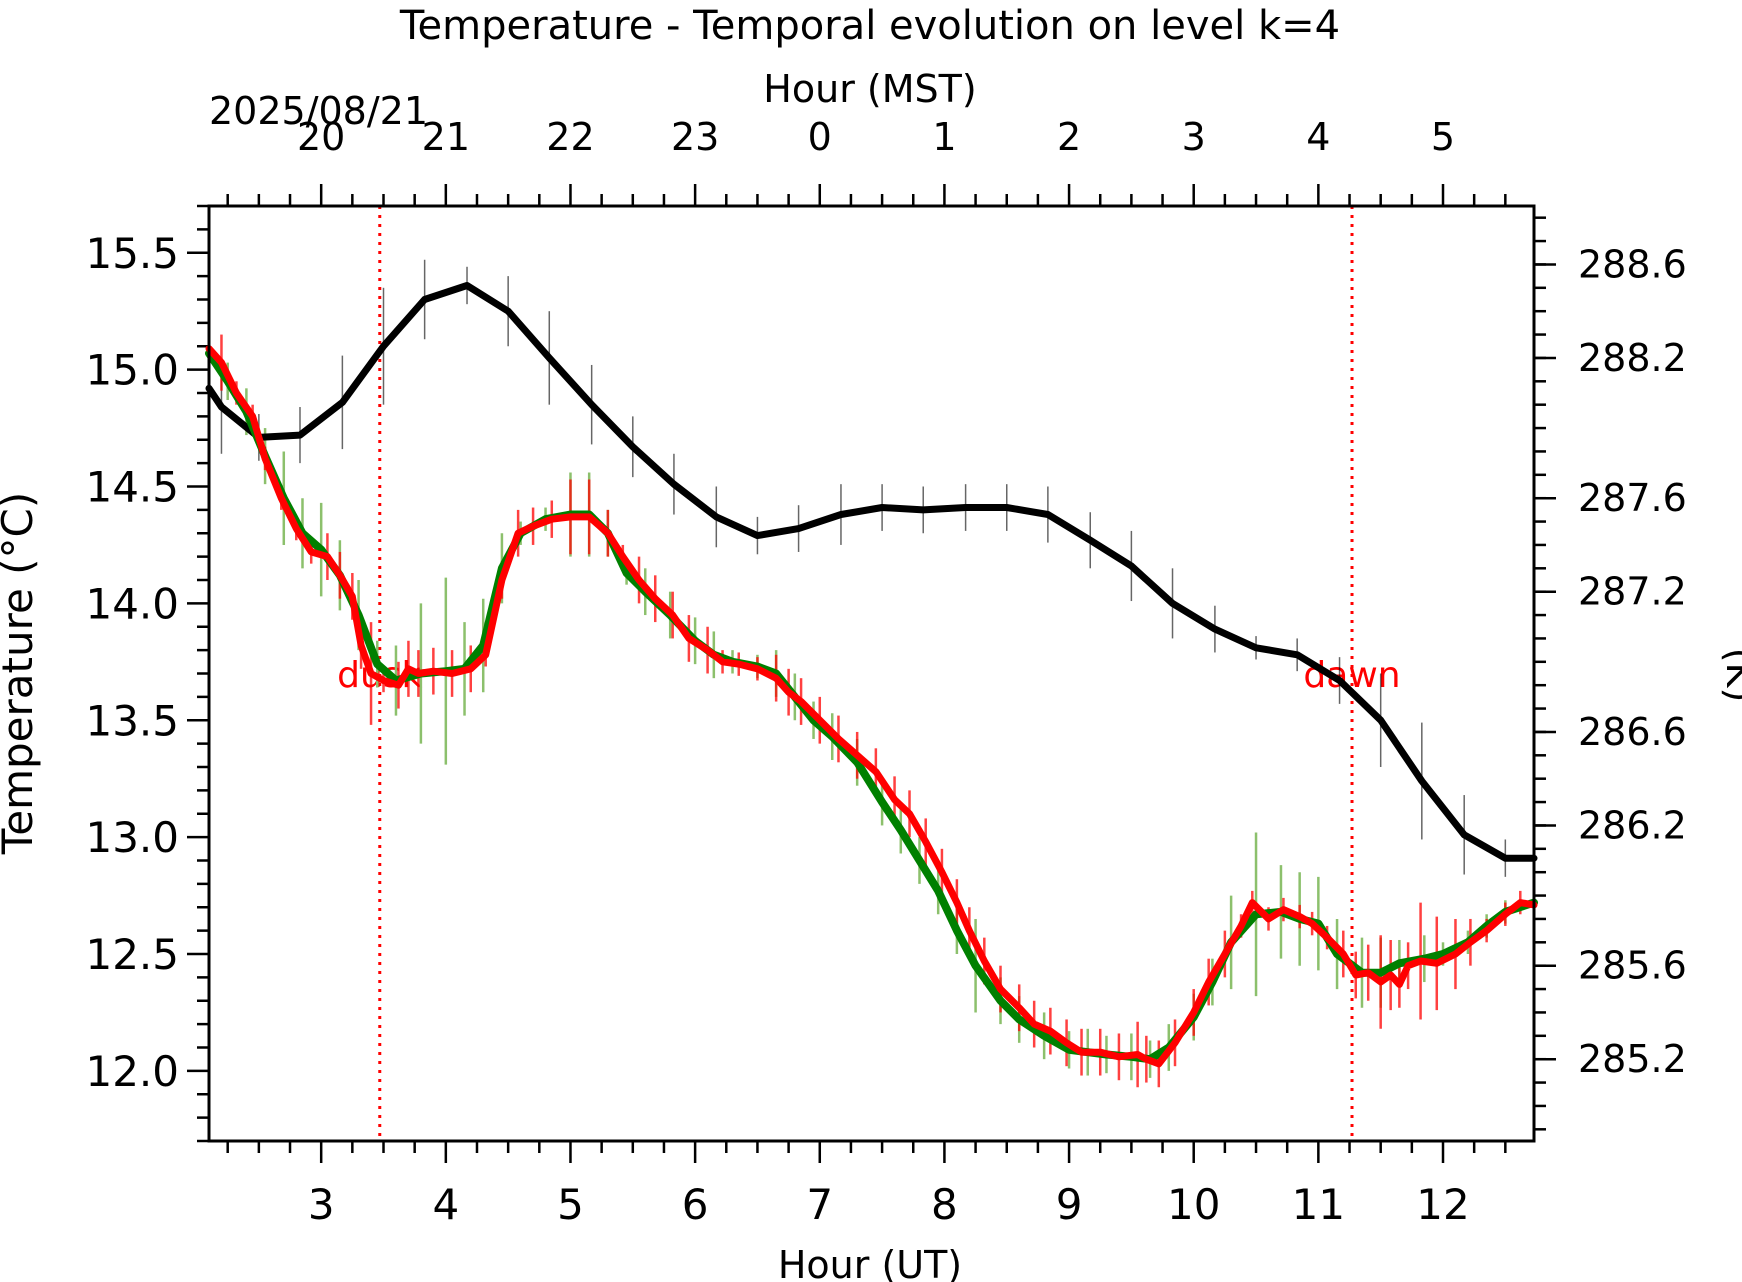 Image resolution: width=1742 pixels, height=1282 pixels. What do you see at coordinates (321, 137) in the screenshot?
I see `top-tick-label: 20` at bounding box center [321, 137].